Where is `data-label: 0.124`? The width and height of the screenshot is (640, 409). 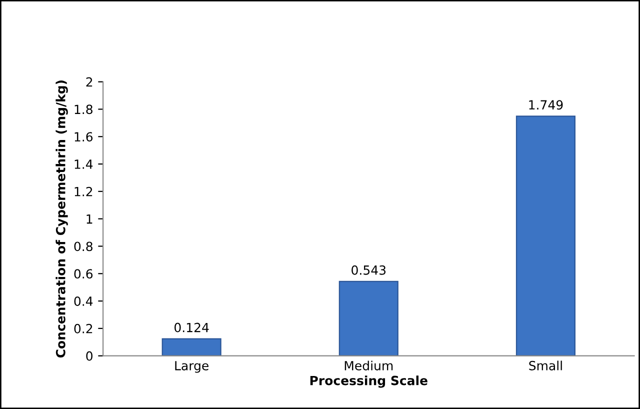 data-label: 0.124 is located at coordinates (191, 327).